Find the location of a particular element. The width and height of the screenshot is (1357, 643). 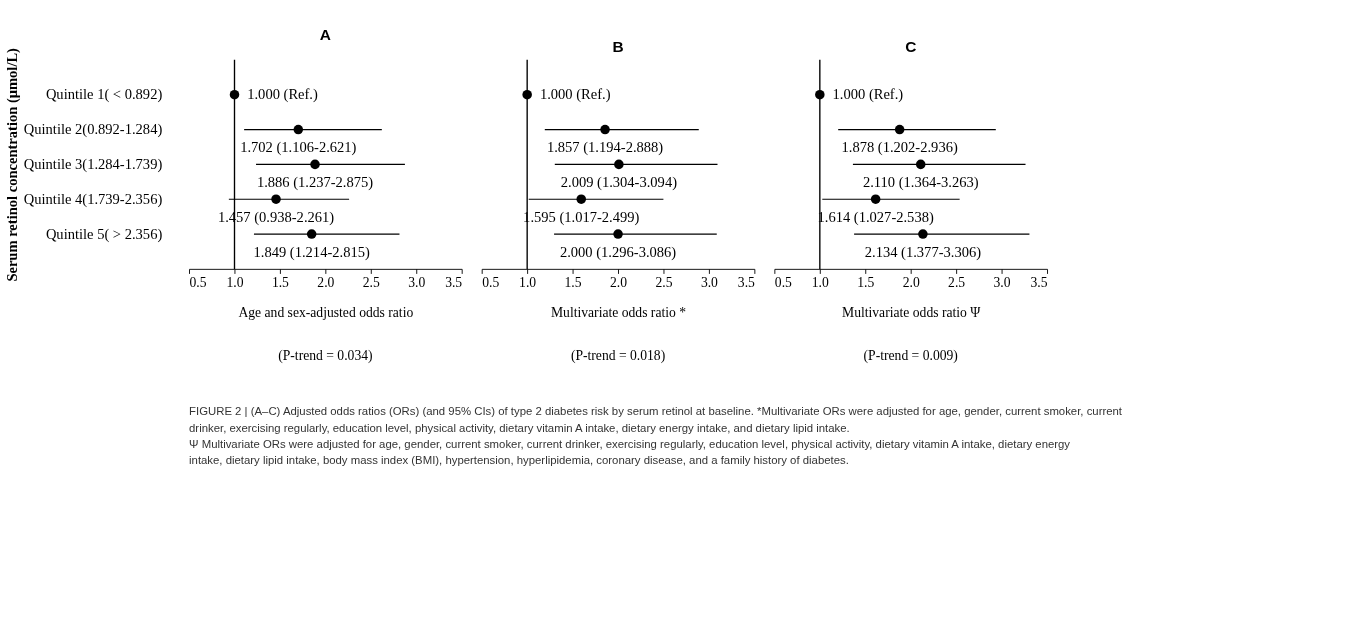

data-label: 2.110 (1.364-3.263) is located at coordinates (920, 183).